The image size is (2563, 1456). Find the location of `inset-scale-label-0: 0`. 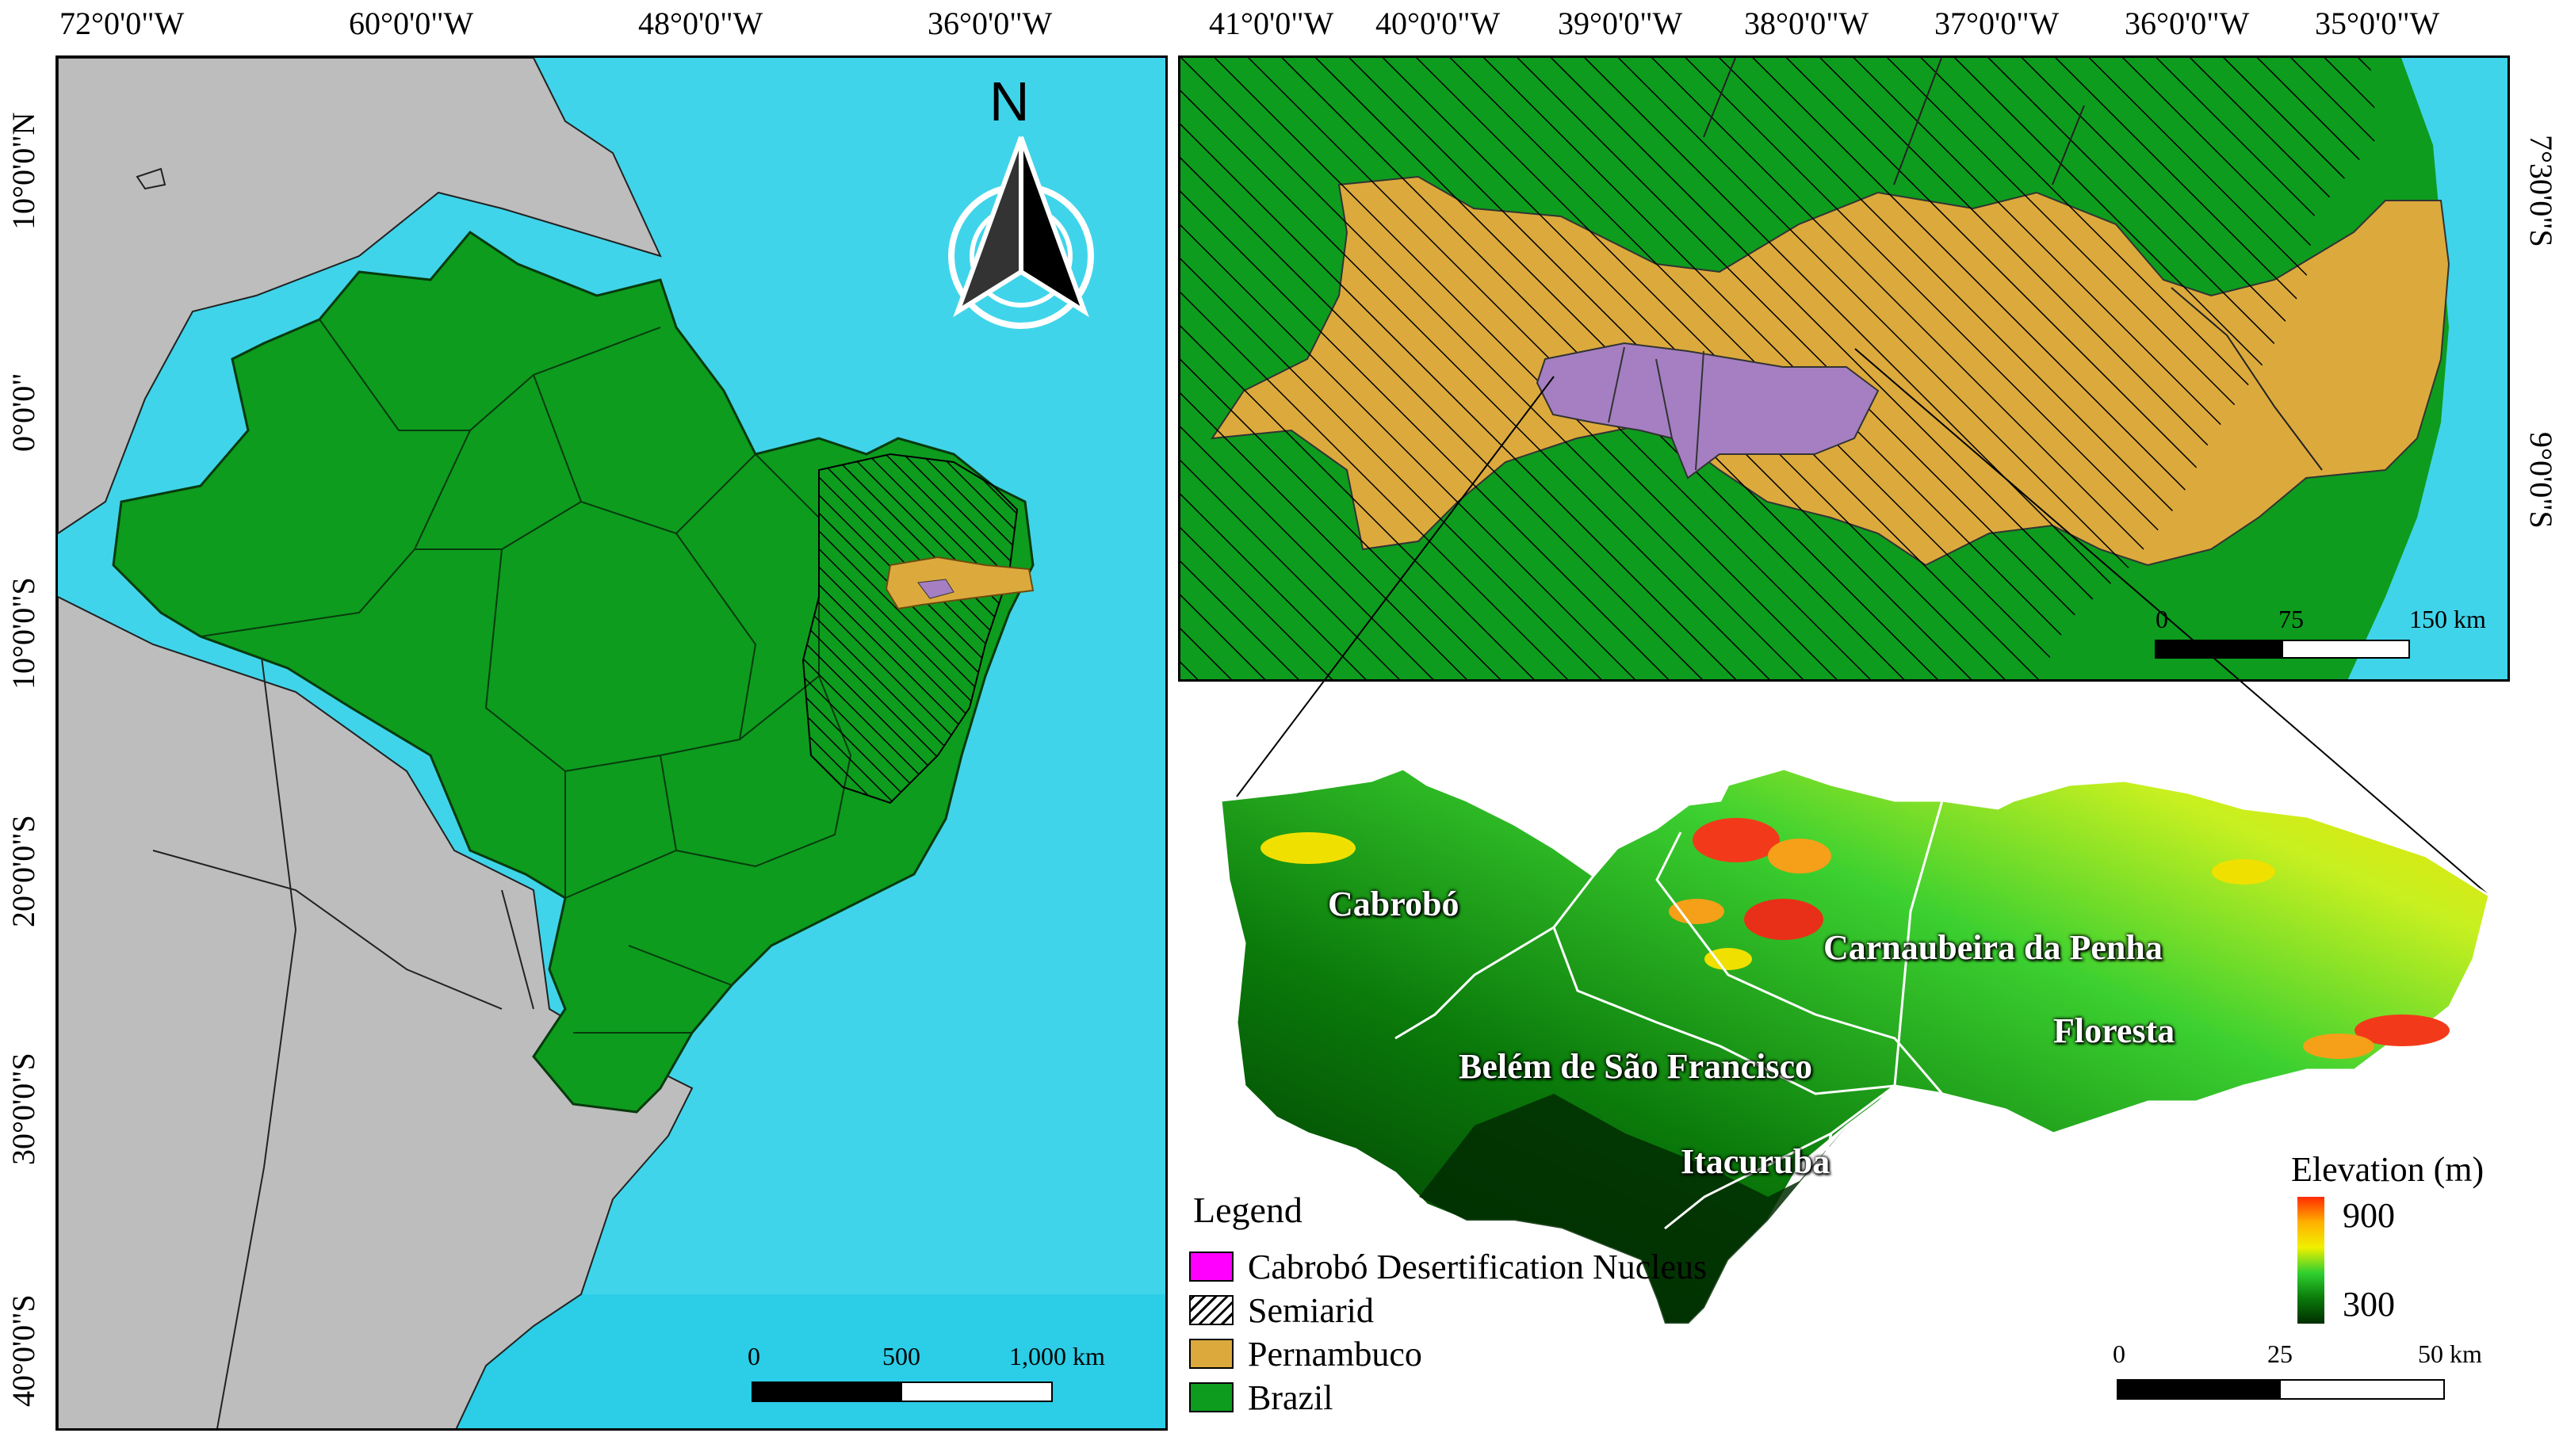

inset-scale-label-0: 0 is located at coordinates (2162, 619).